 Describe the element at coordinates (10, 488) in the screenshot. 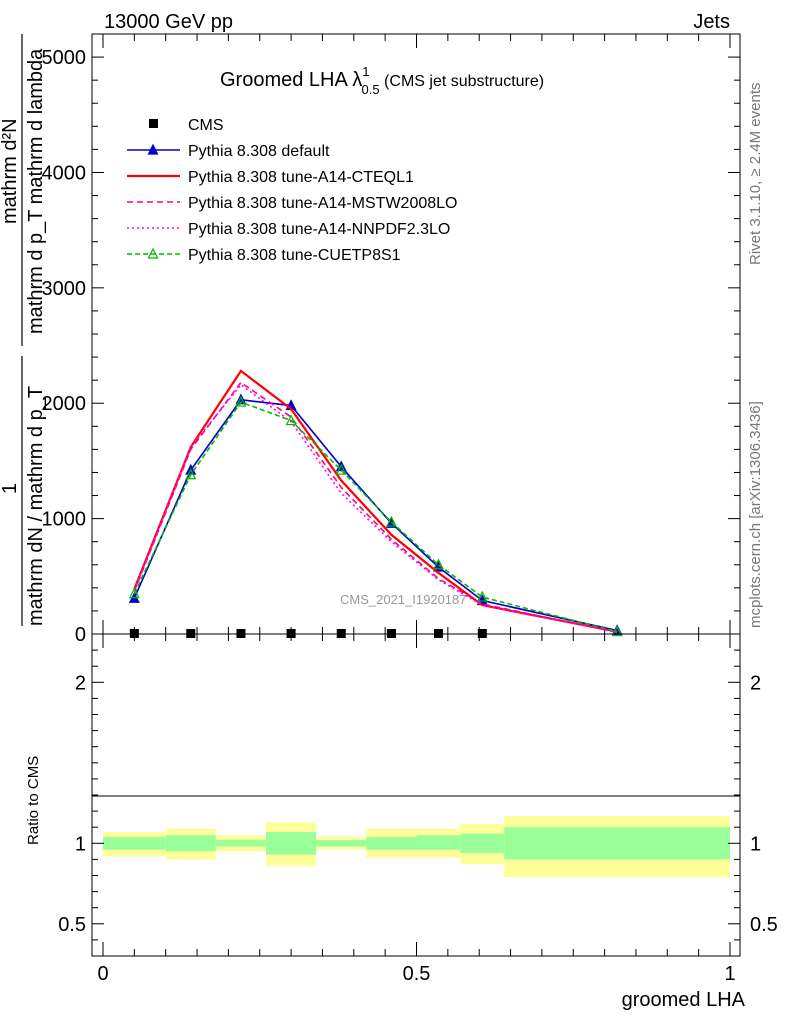

I see `y-label-prefix-num: 1` at that location.